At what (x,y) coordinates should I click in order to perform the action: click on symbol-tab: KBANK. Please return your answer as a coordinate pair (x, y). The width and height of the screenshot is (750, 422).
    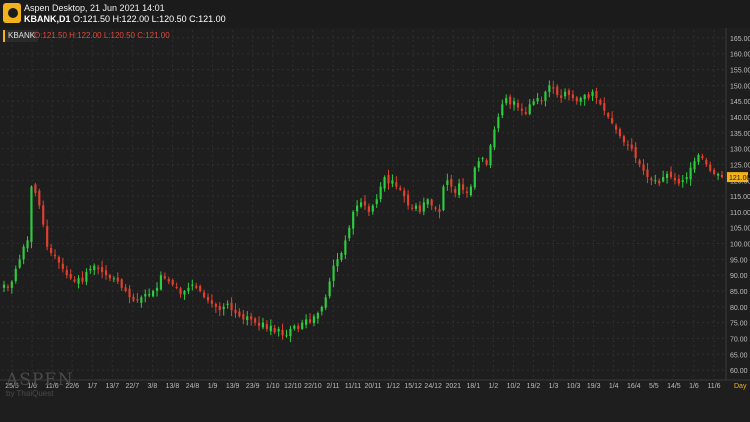
    Looking at the image, I should click on (21, 36).